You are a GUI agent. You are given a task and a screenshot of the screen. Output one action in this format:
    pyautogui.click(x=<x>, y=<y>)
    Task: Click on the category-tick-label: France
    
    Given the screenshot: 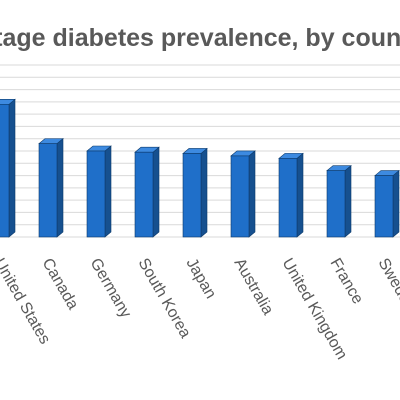 What is the action you would take?
    pyautogui.click(x=347, y=282)
    